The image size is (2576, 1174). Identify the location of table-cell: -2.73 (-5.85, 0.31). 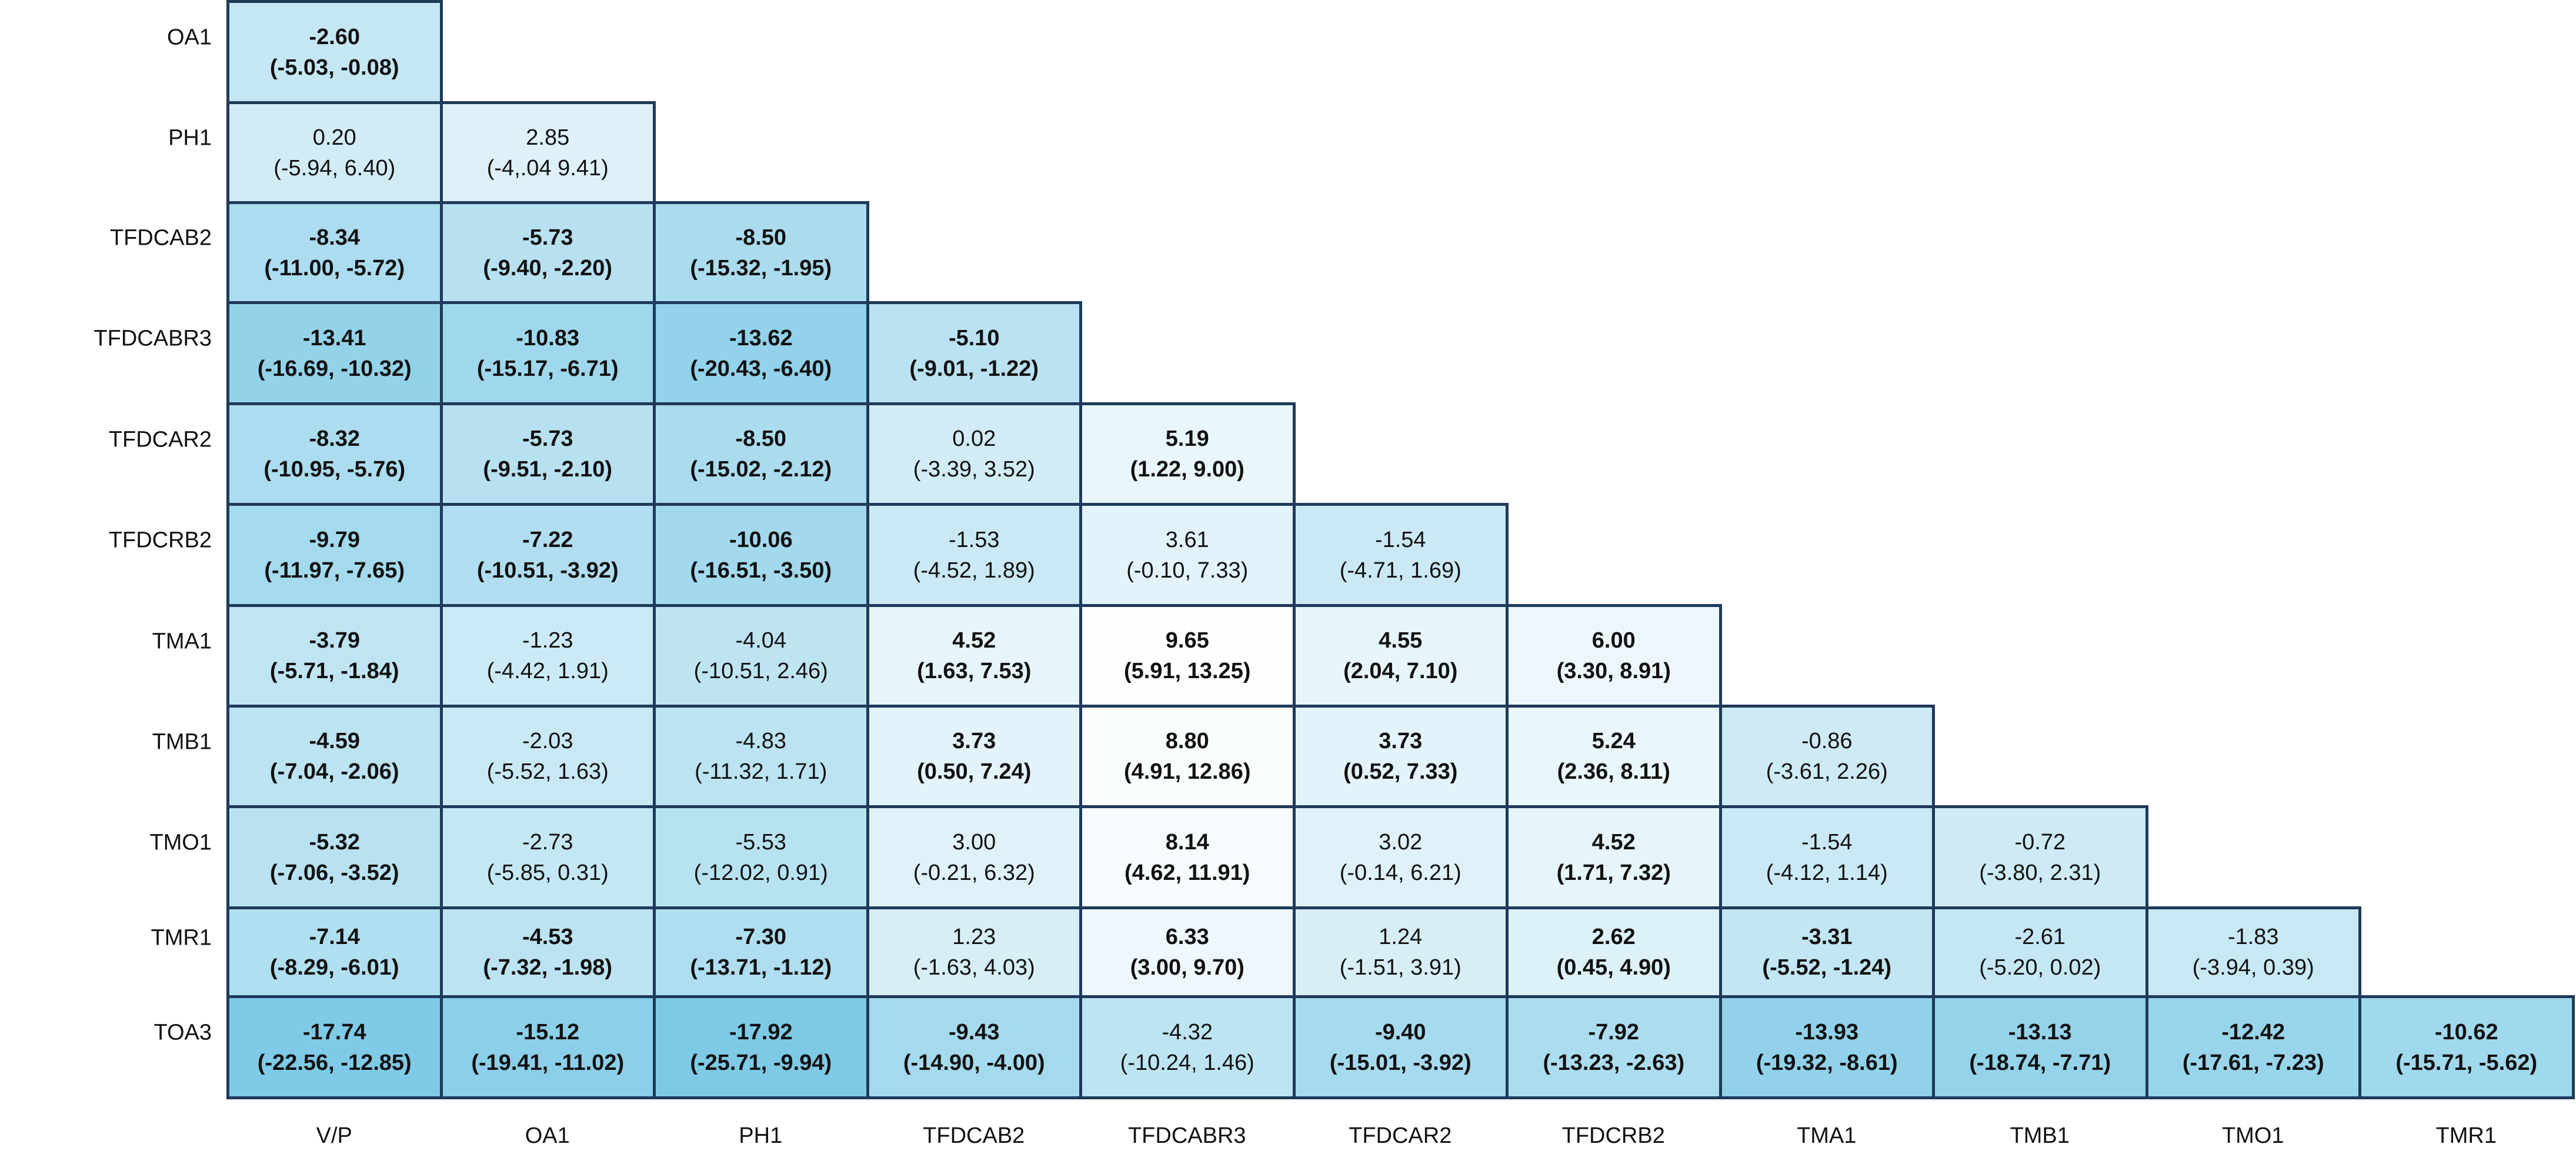
(547, 857).